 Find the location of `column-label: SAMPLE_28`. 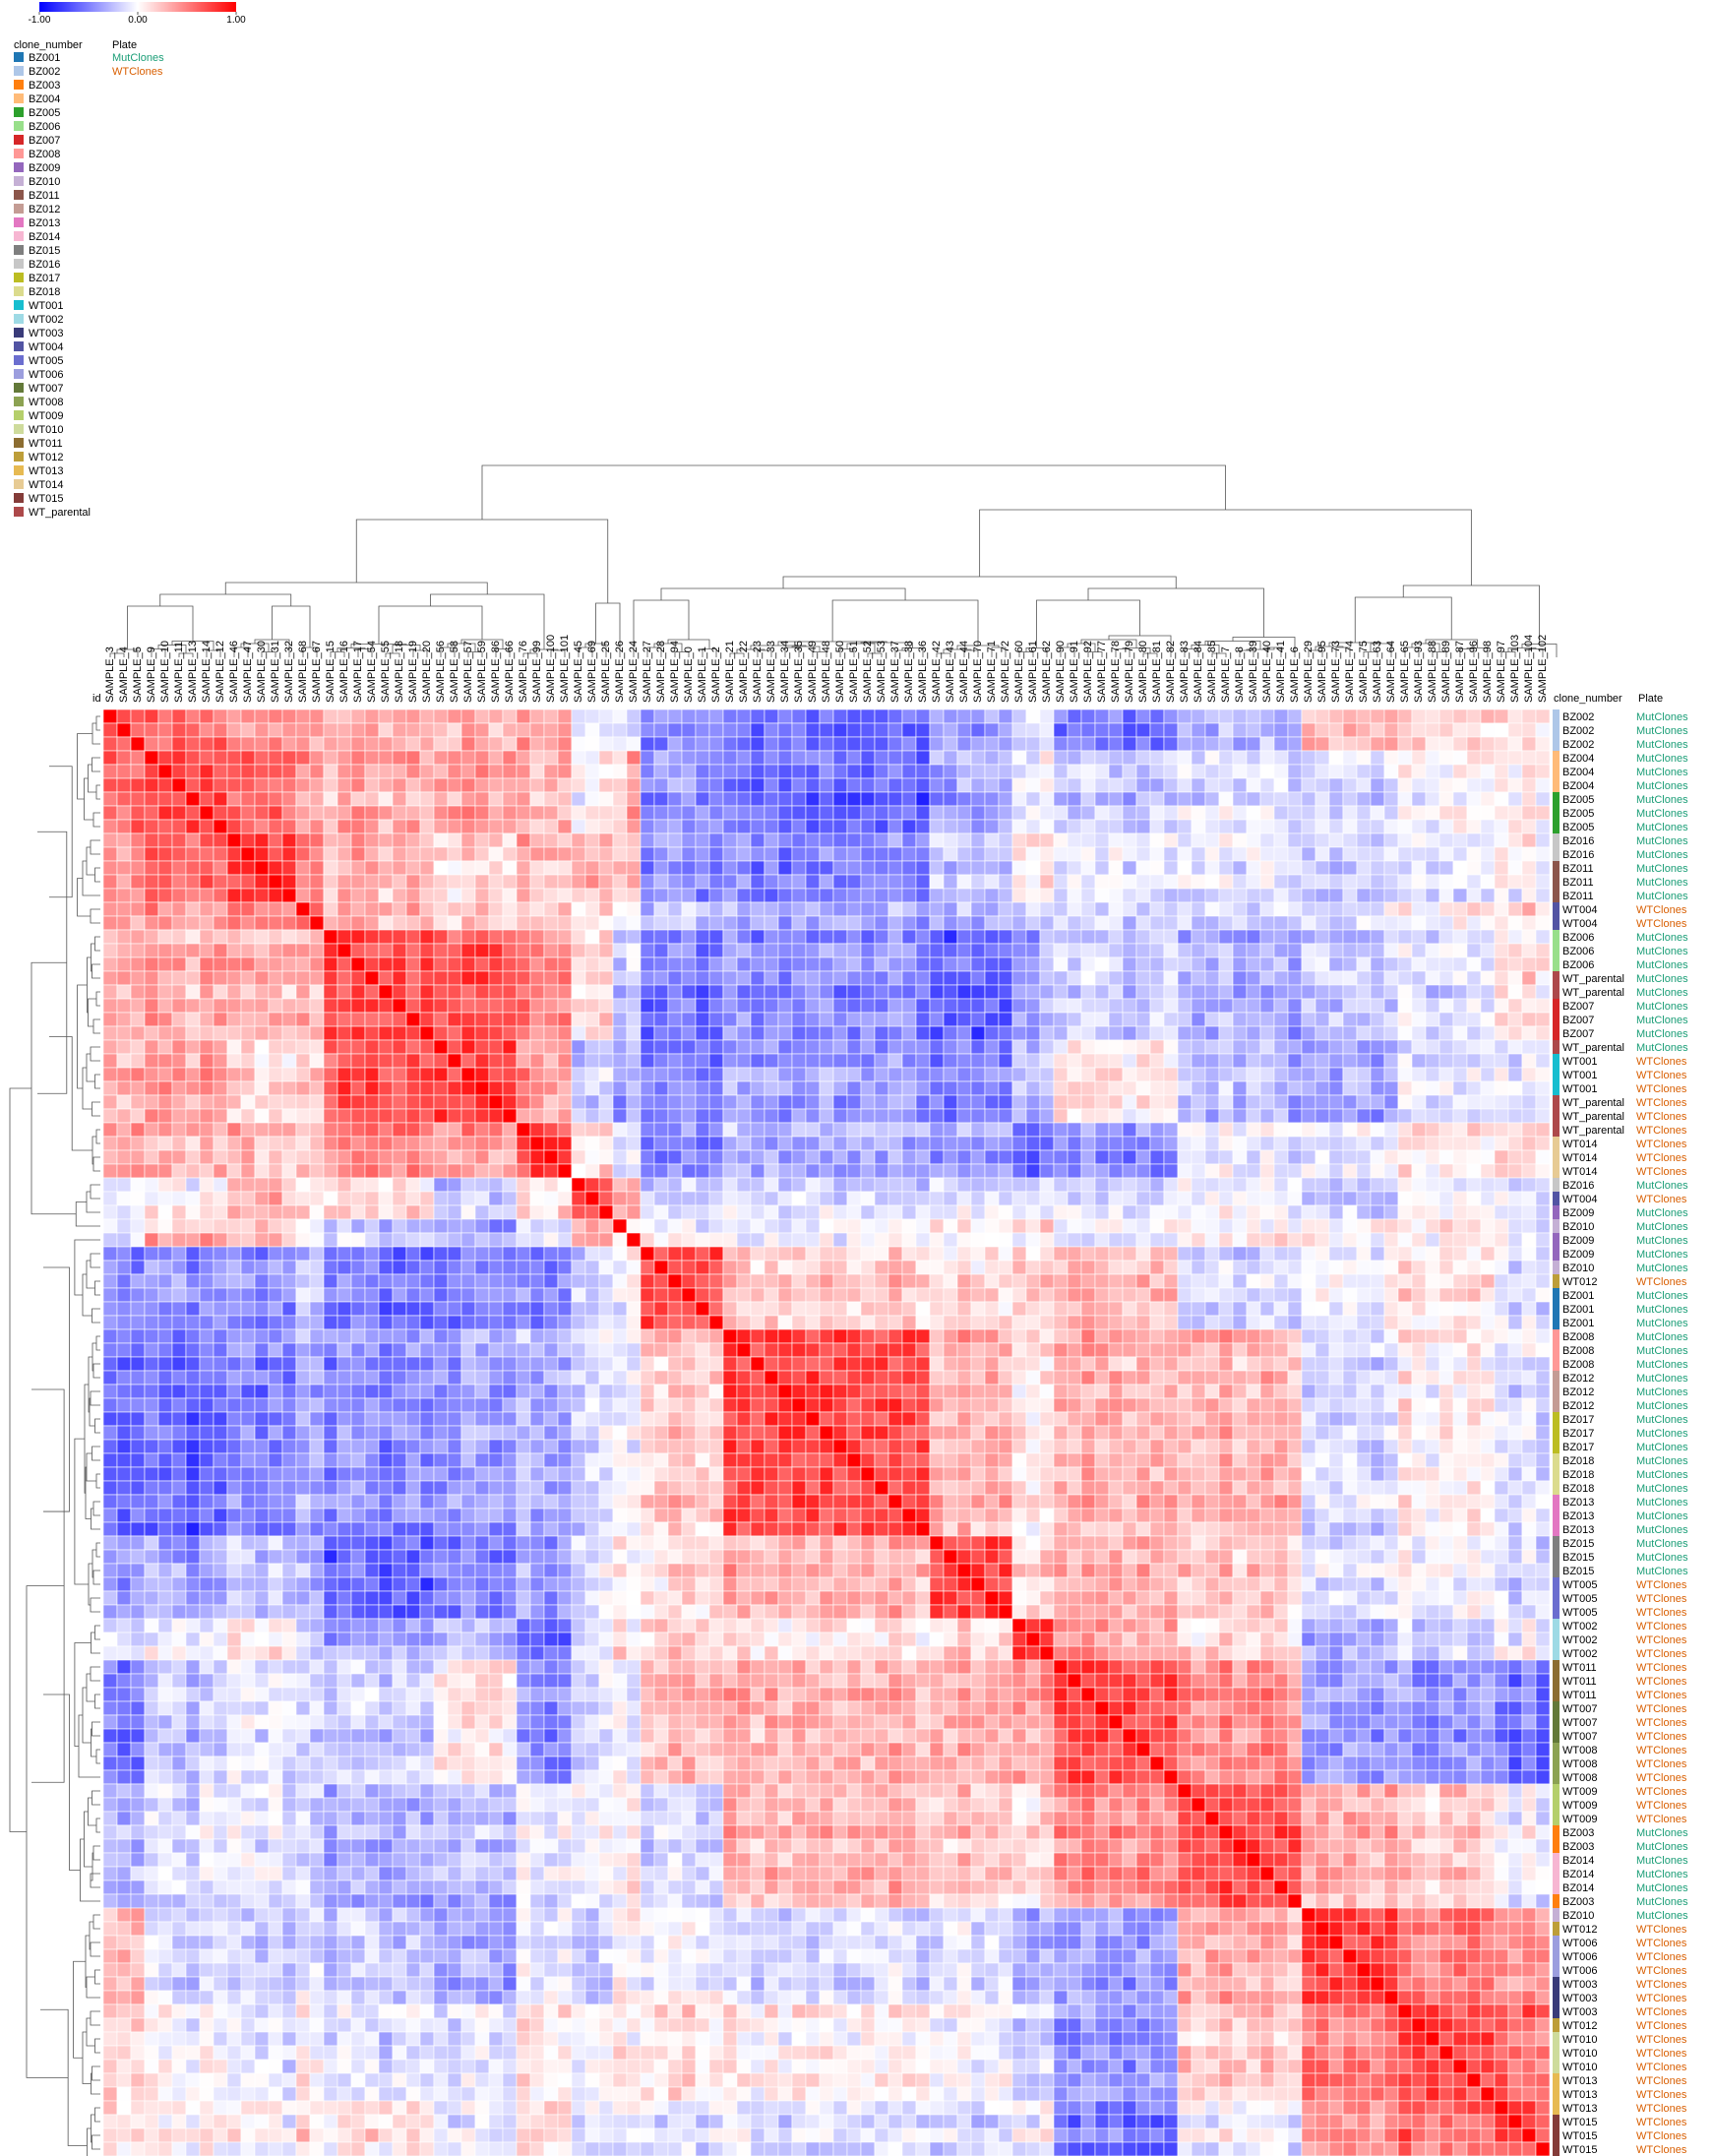

column-label: SAMPLE_28 is located at coordinates (661, 672).